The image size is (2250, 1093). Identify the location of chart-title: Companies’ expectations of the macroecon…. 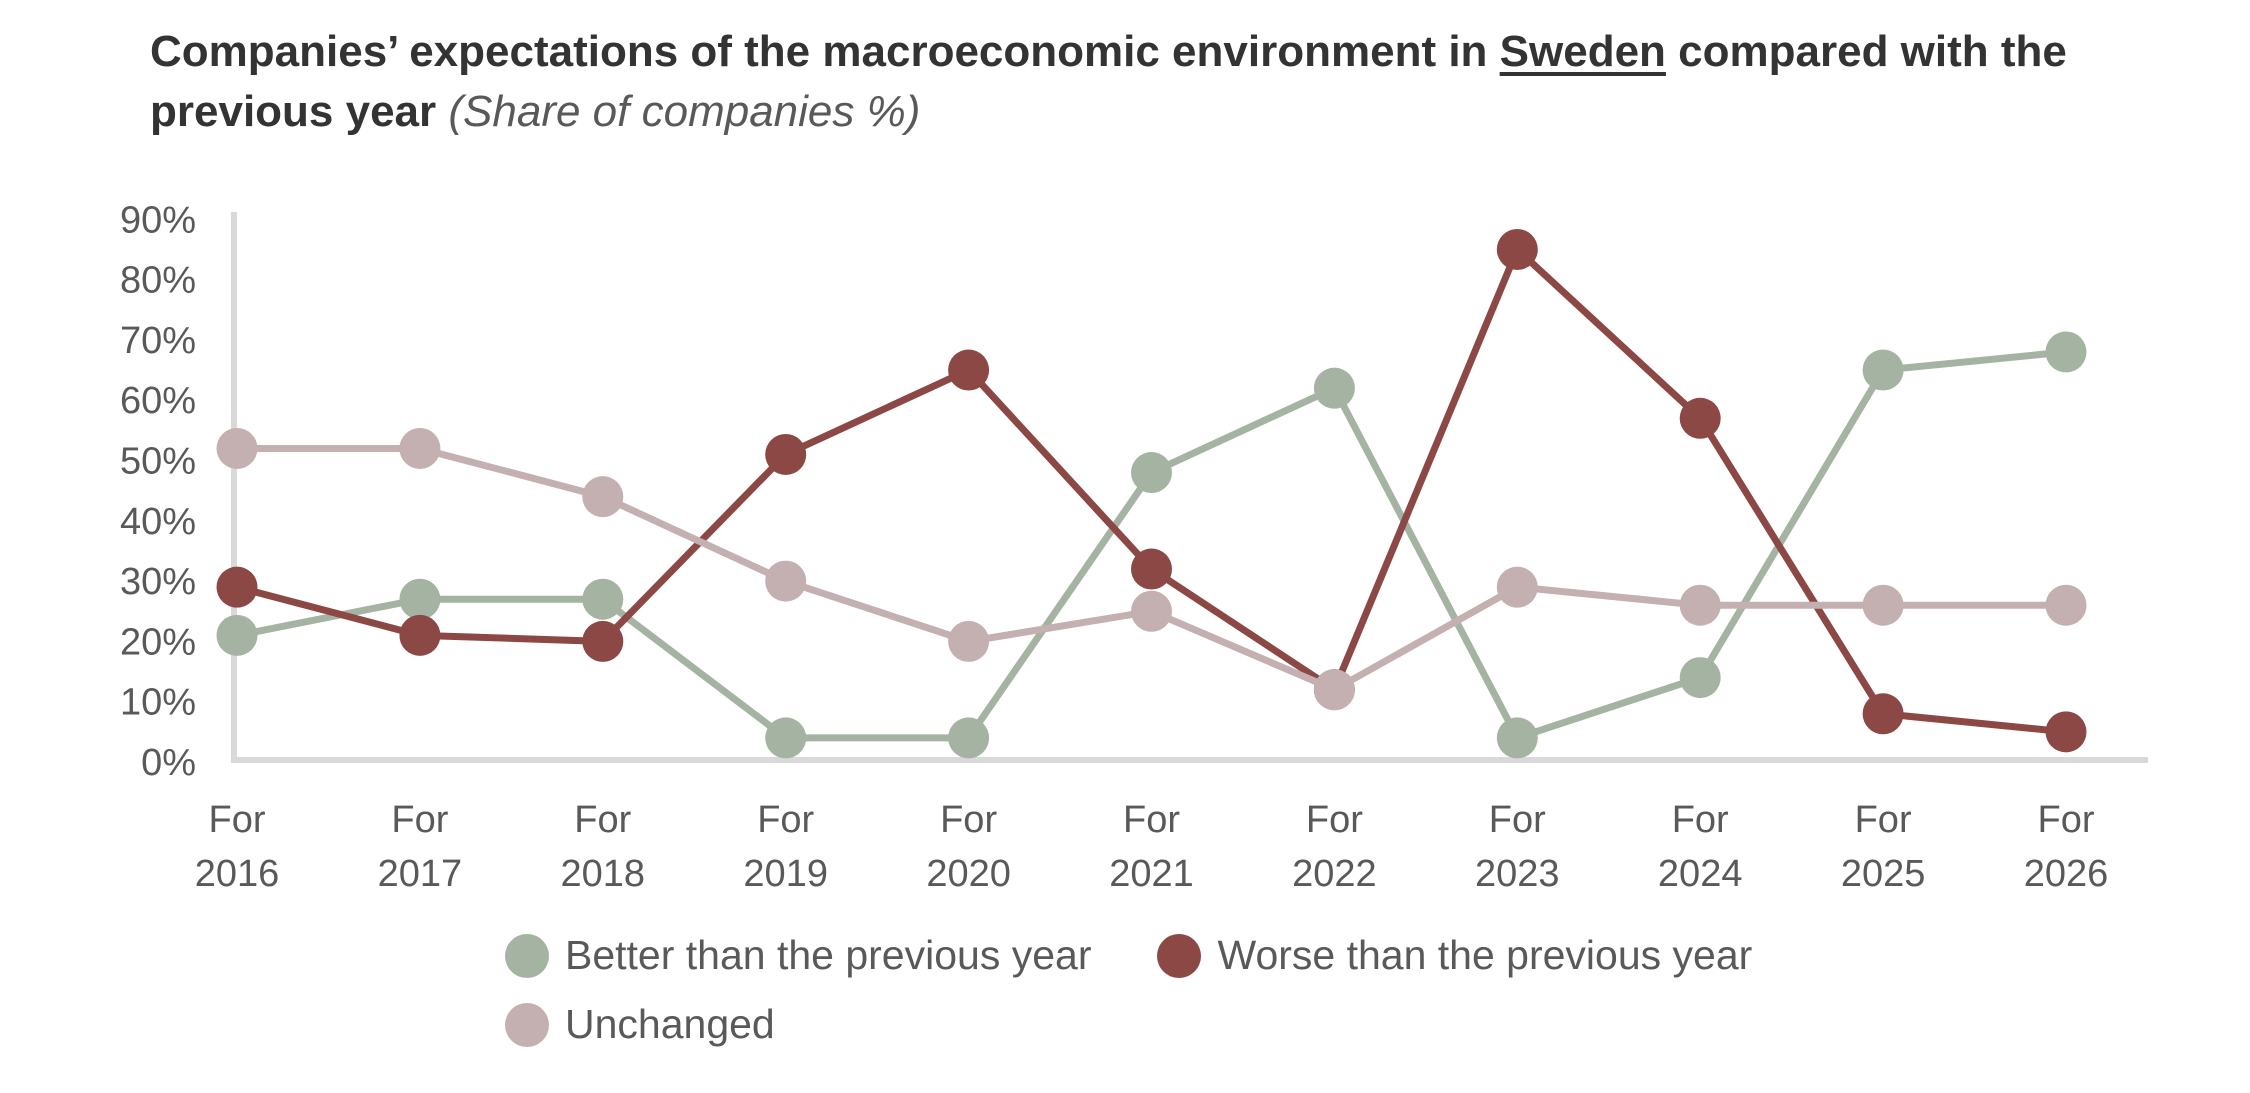
(1130, 82).